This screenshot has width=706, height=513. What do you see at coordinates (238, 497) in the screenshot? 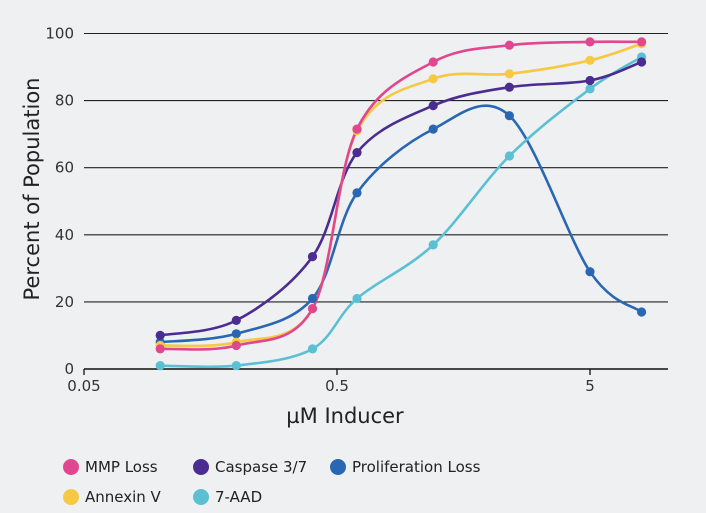
I see `legend-label: 7-AAD` at bounding box center [238, 497].